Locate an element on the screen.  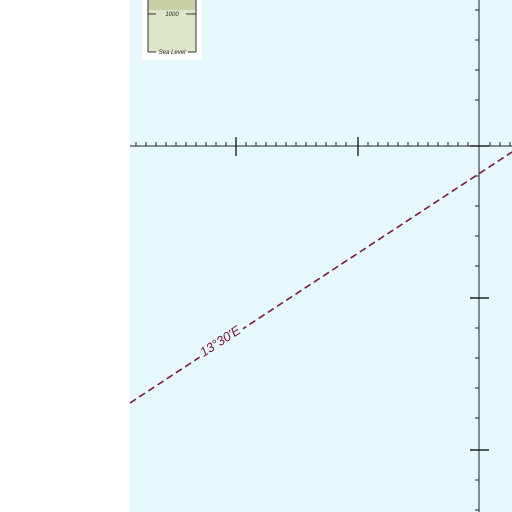
legend-band-high is located at coordinates (172, 5).